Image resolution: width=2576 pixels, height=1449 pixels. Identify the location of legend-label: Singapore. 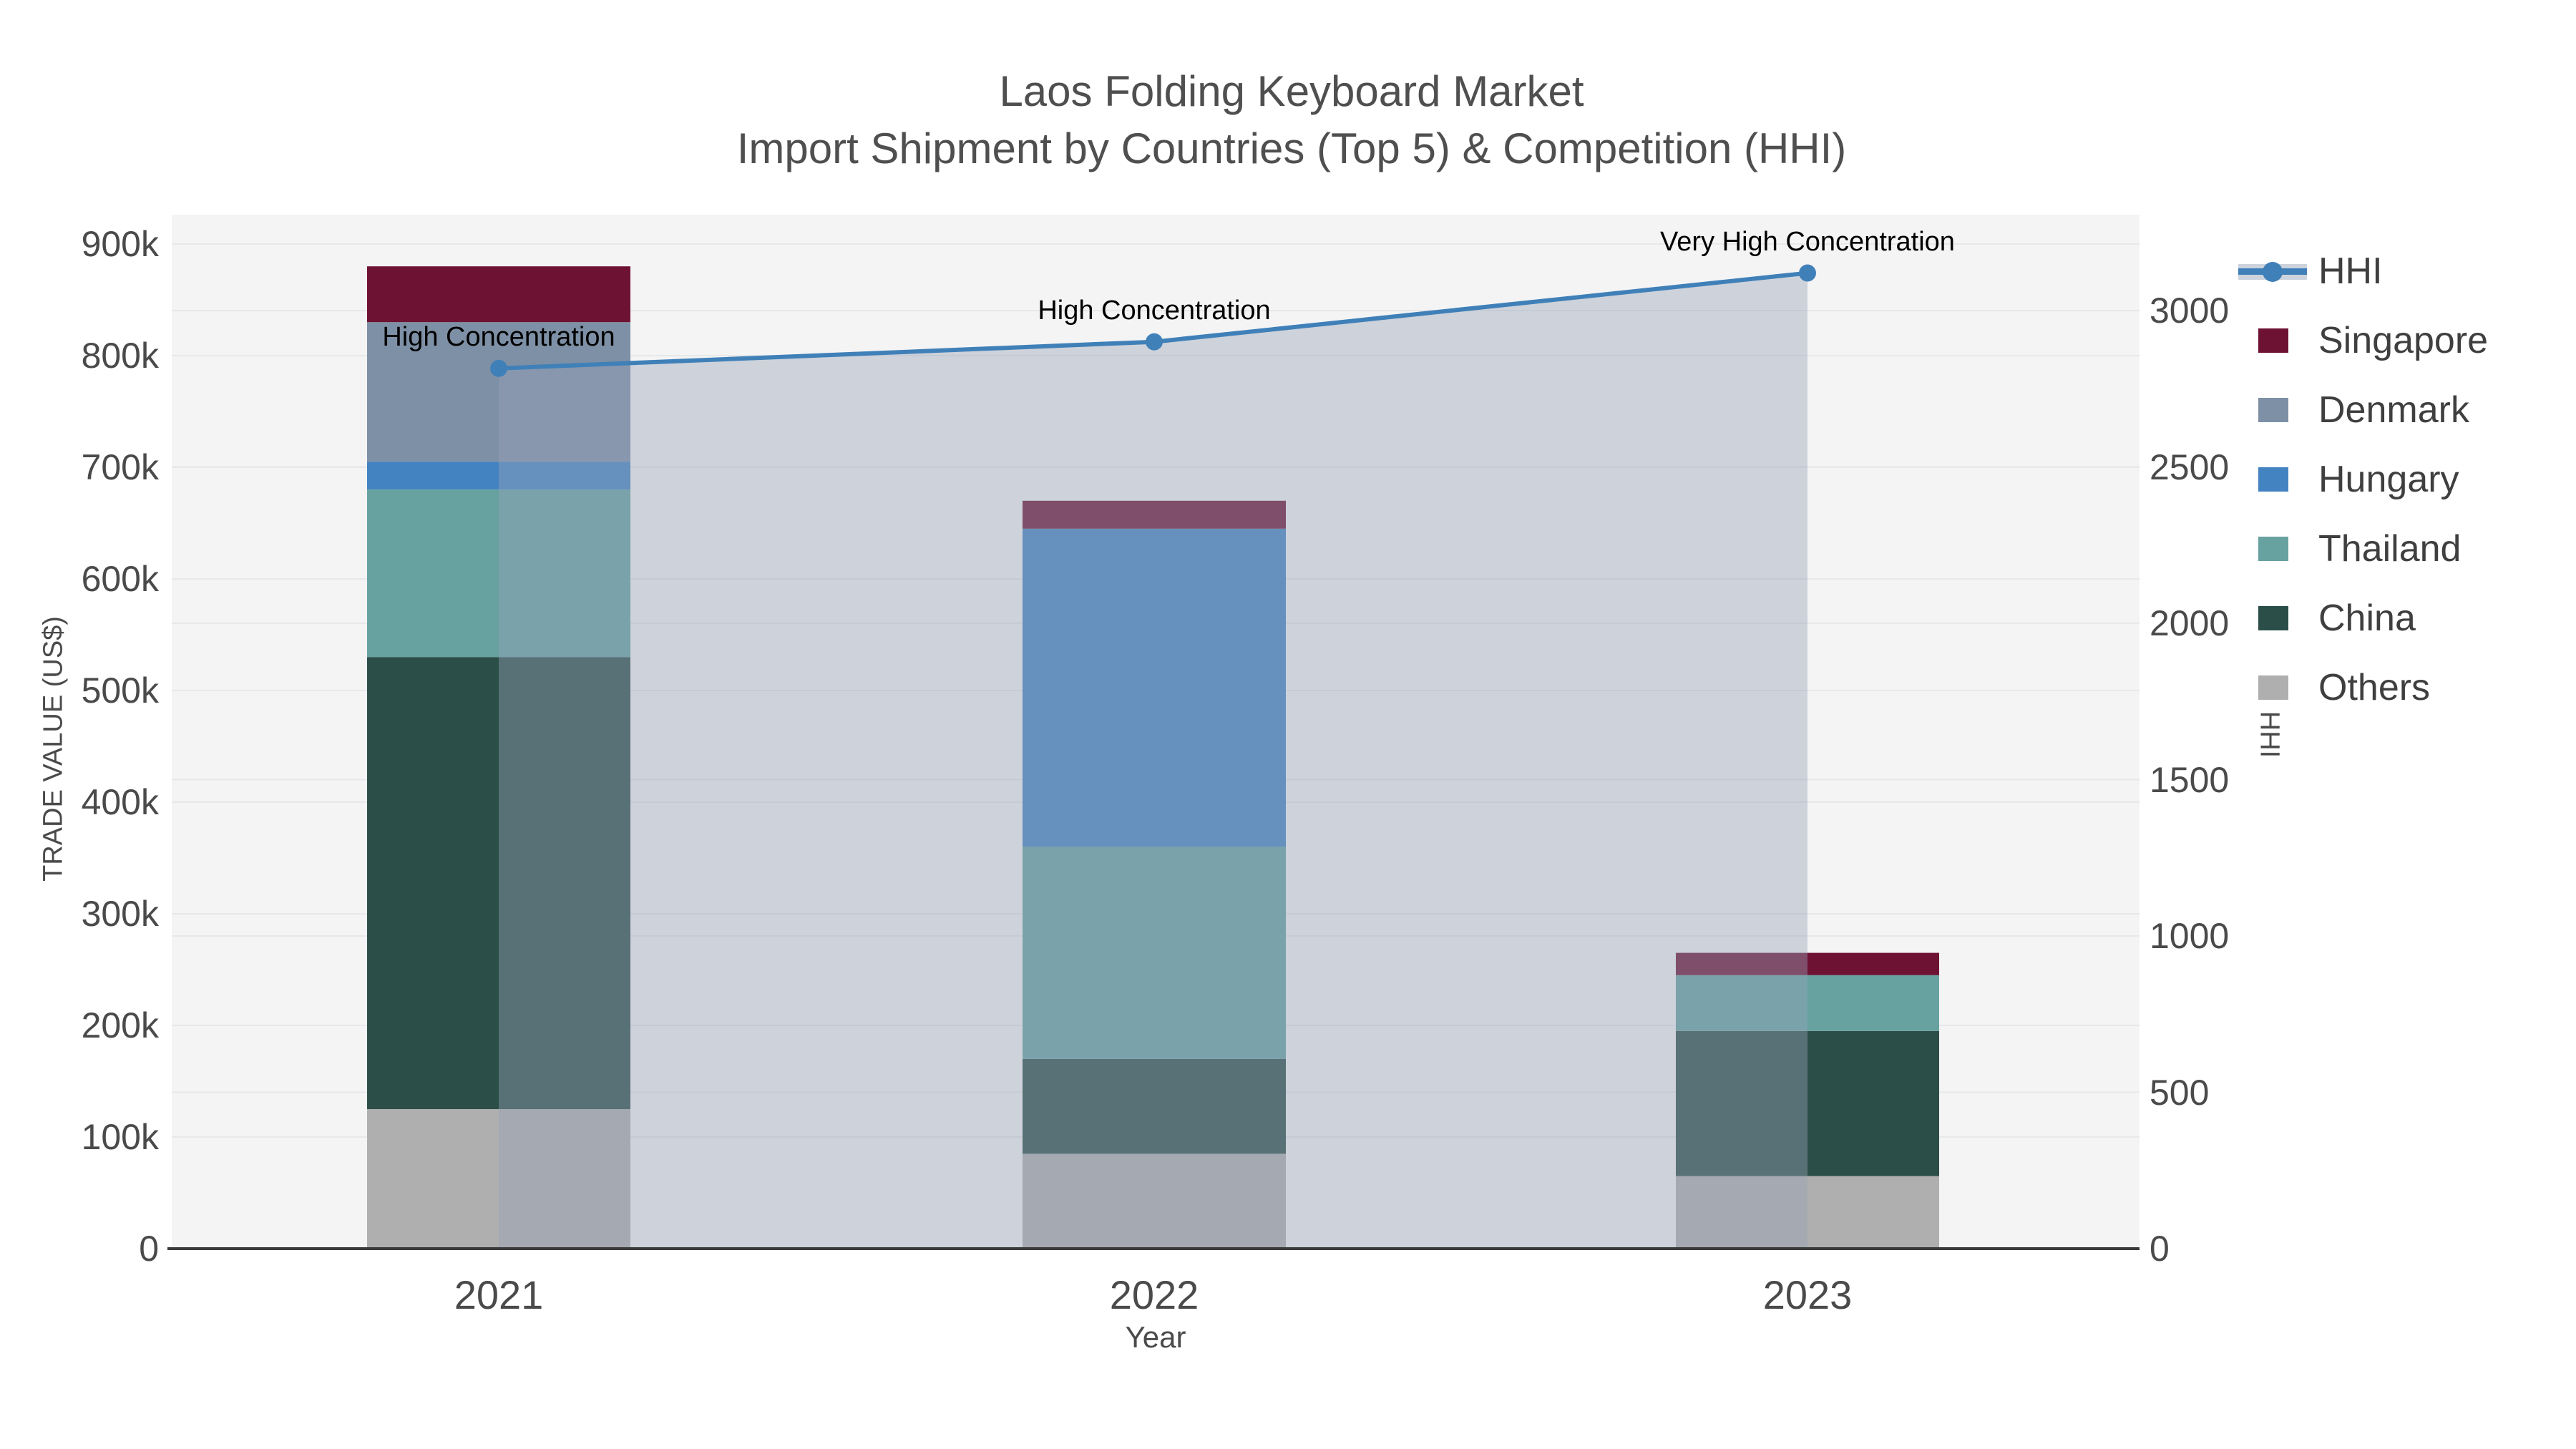
(2403, 340).